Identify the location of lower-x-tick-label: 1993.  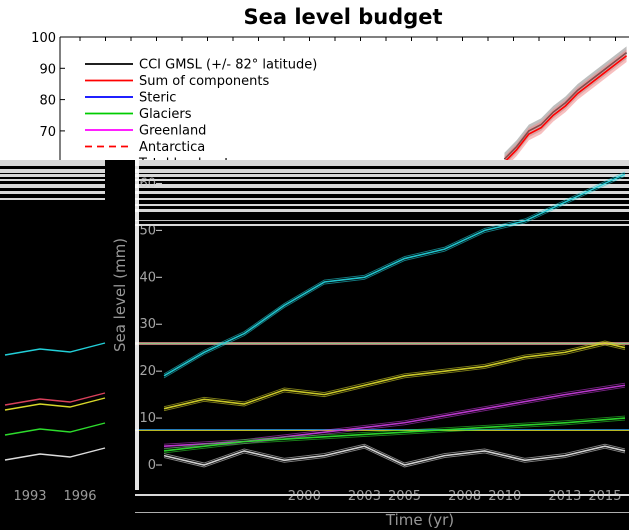
(29, 496).